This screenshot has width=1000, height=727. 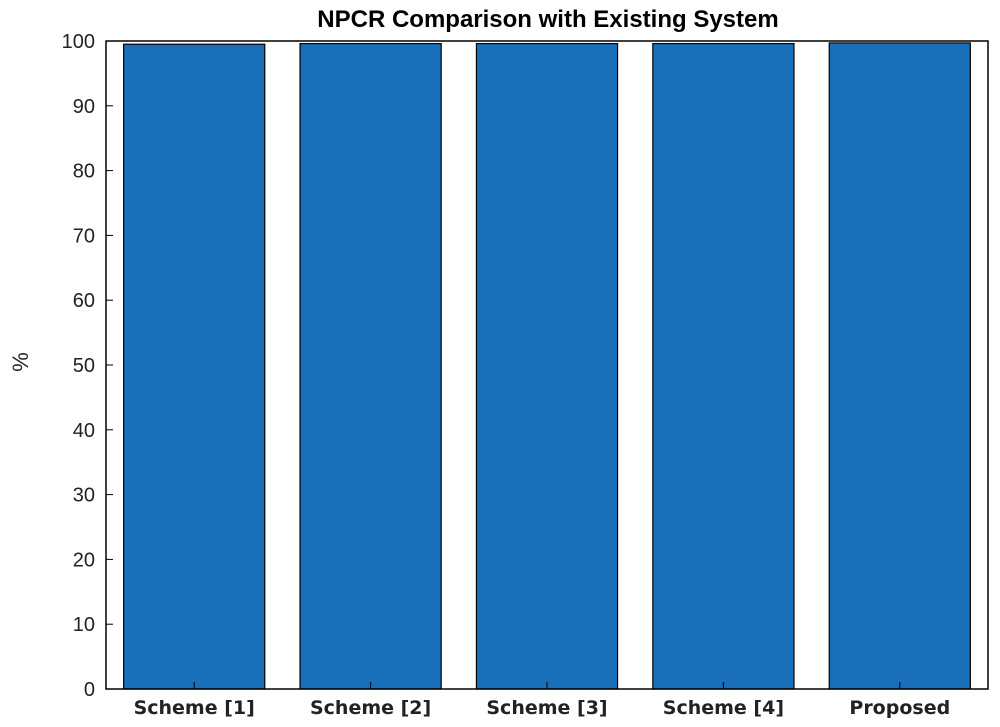 What do you see at coordinates (194, 708) in the screenshot?
I see `x-tick-label-1: Scheme [1]` at bounding box center [194, 708].